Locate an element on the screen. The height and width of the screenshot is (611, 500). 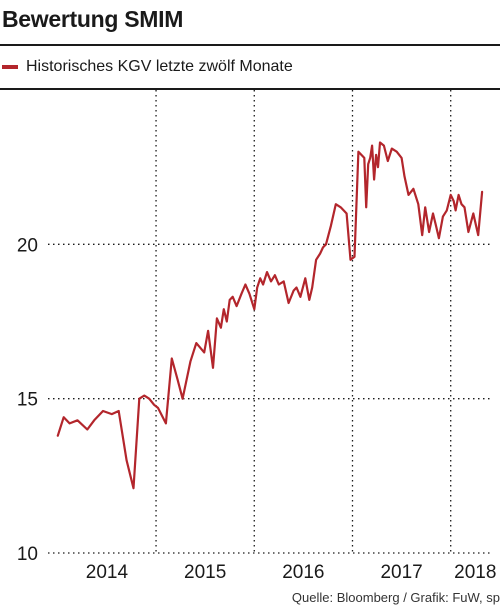
y-tick-label: 10 is located at coordinates (27, 554).